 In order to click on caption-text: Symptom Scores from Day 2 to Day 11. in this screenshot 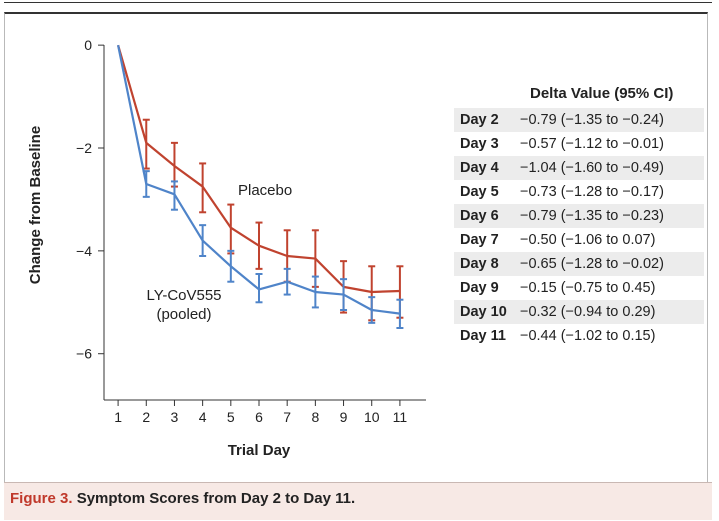, I will do `click(216, 498)`.